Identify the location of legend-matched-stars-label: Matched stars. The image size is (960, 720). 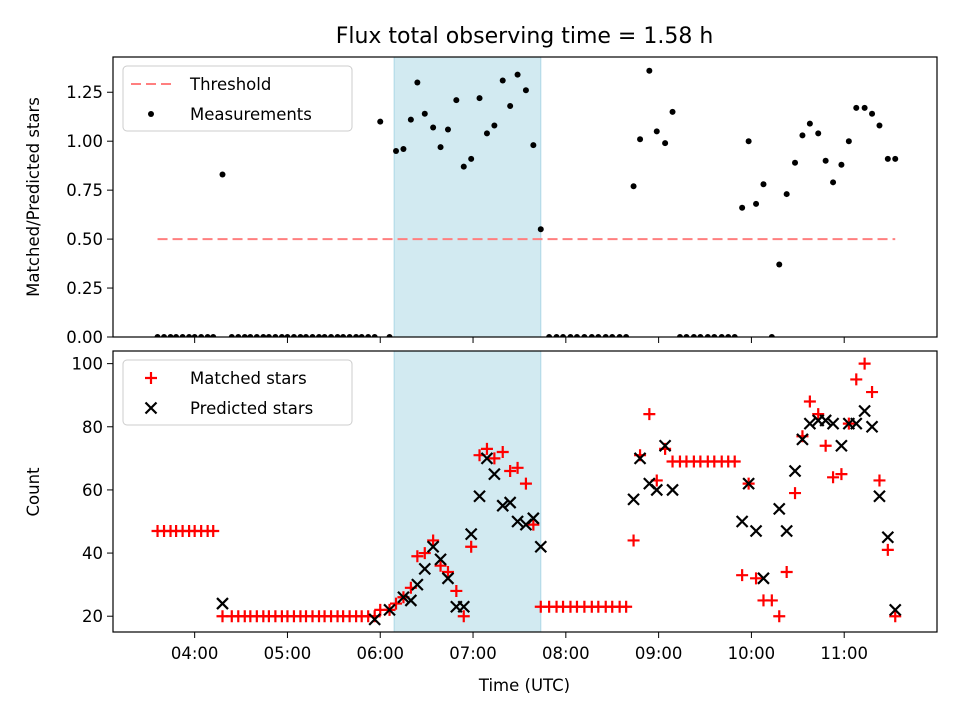
(248, 378).